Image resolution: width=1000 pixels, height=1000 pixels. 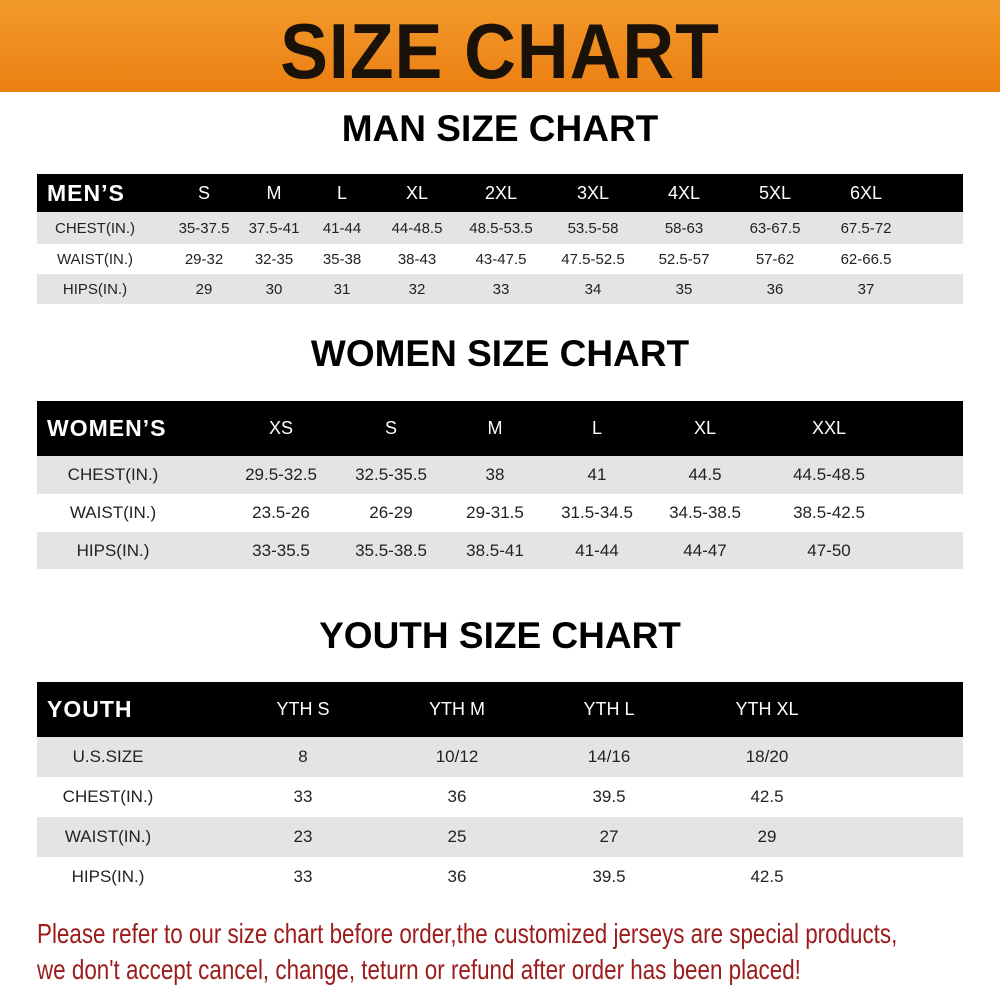 What do you see at coordinates (281, 474) in the screenshot?
I see `cell-value: 29.5-32.5` at bounding box center [281, 474].